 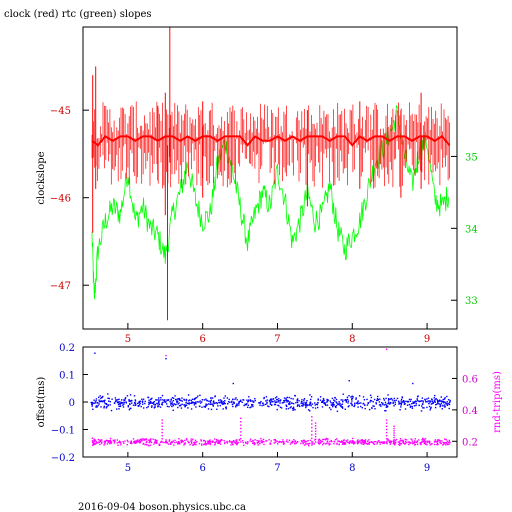 I want to click on offset-y-tick-label-left: 0.2, so click(x=67, y=348).